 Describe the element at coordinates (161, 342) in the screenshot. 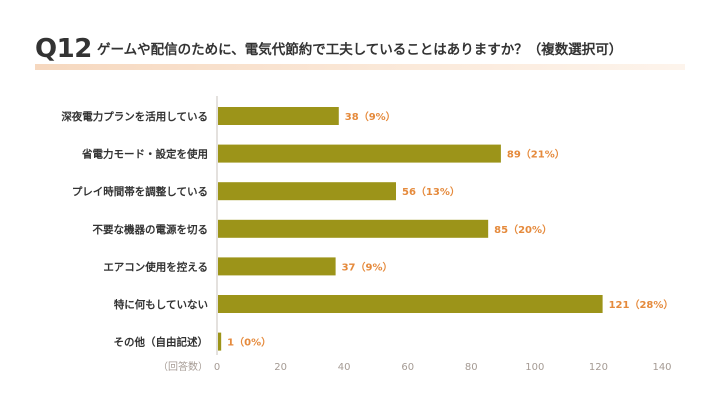

I see `category-label-7: その他（自由記述）` at that location.